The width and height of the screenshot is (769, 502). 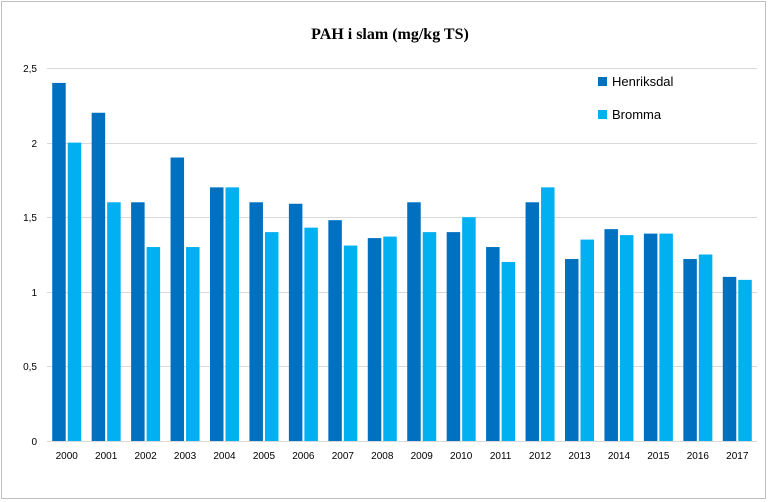 I want to click on x-tick-label: 2006, so click(x=303, y=456).